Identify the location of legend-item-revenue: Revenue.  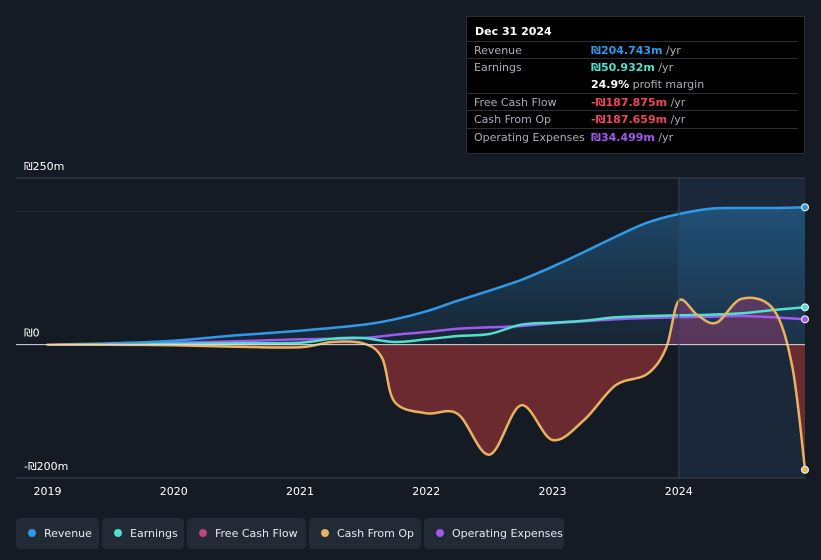
(57, 533).